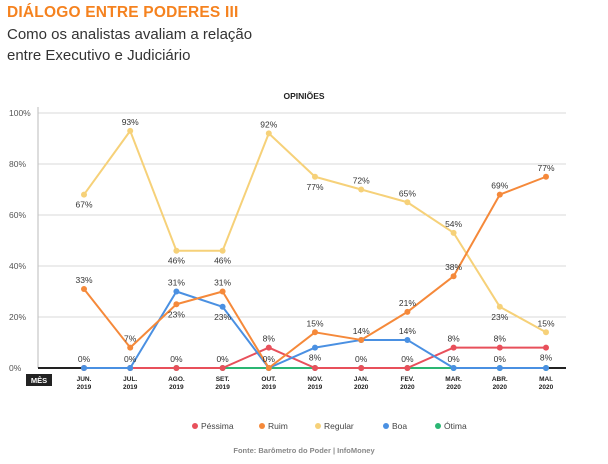 The image size is (608, 464). Describe the element at coordinates (17, 215) in the screenshot. I see `y-tick-label: 60%` at that location.